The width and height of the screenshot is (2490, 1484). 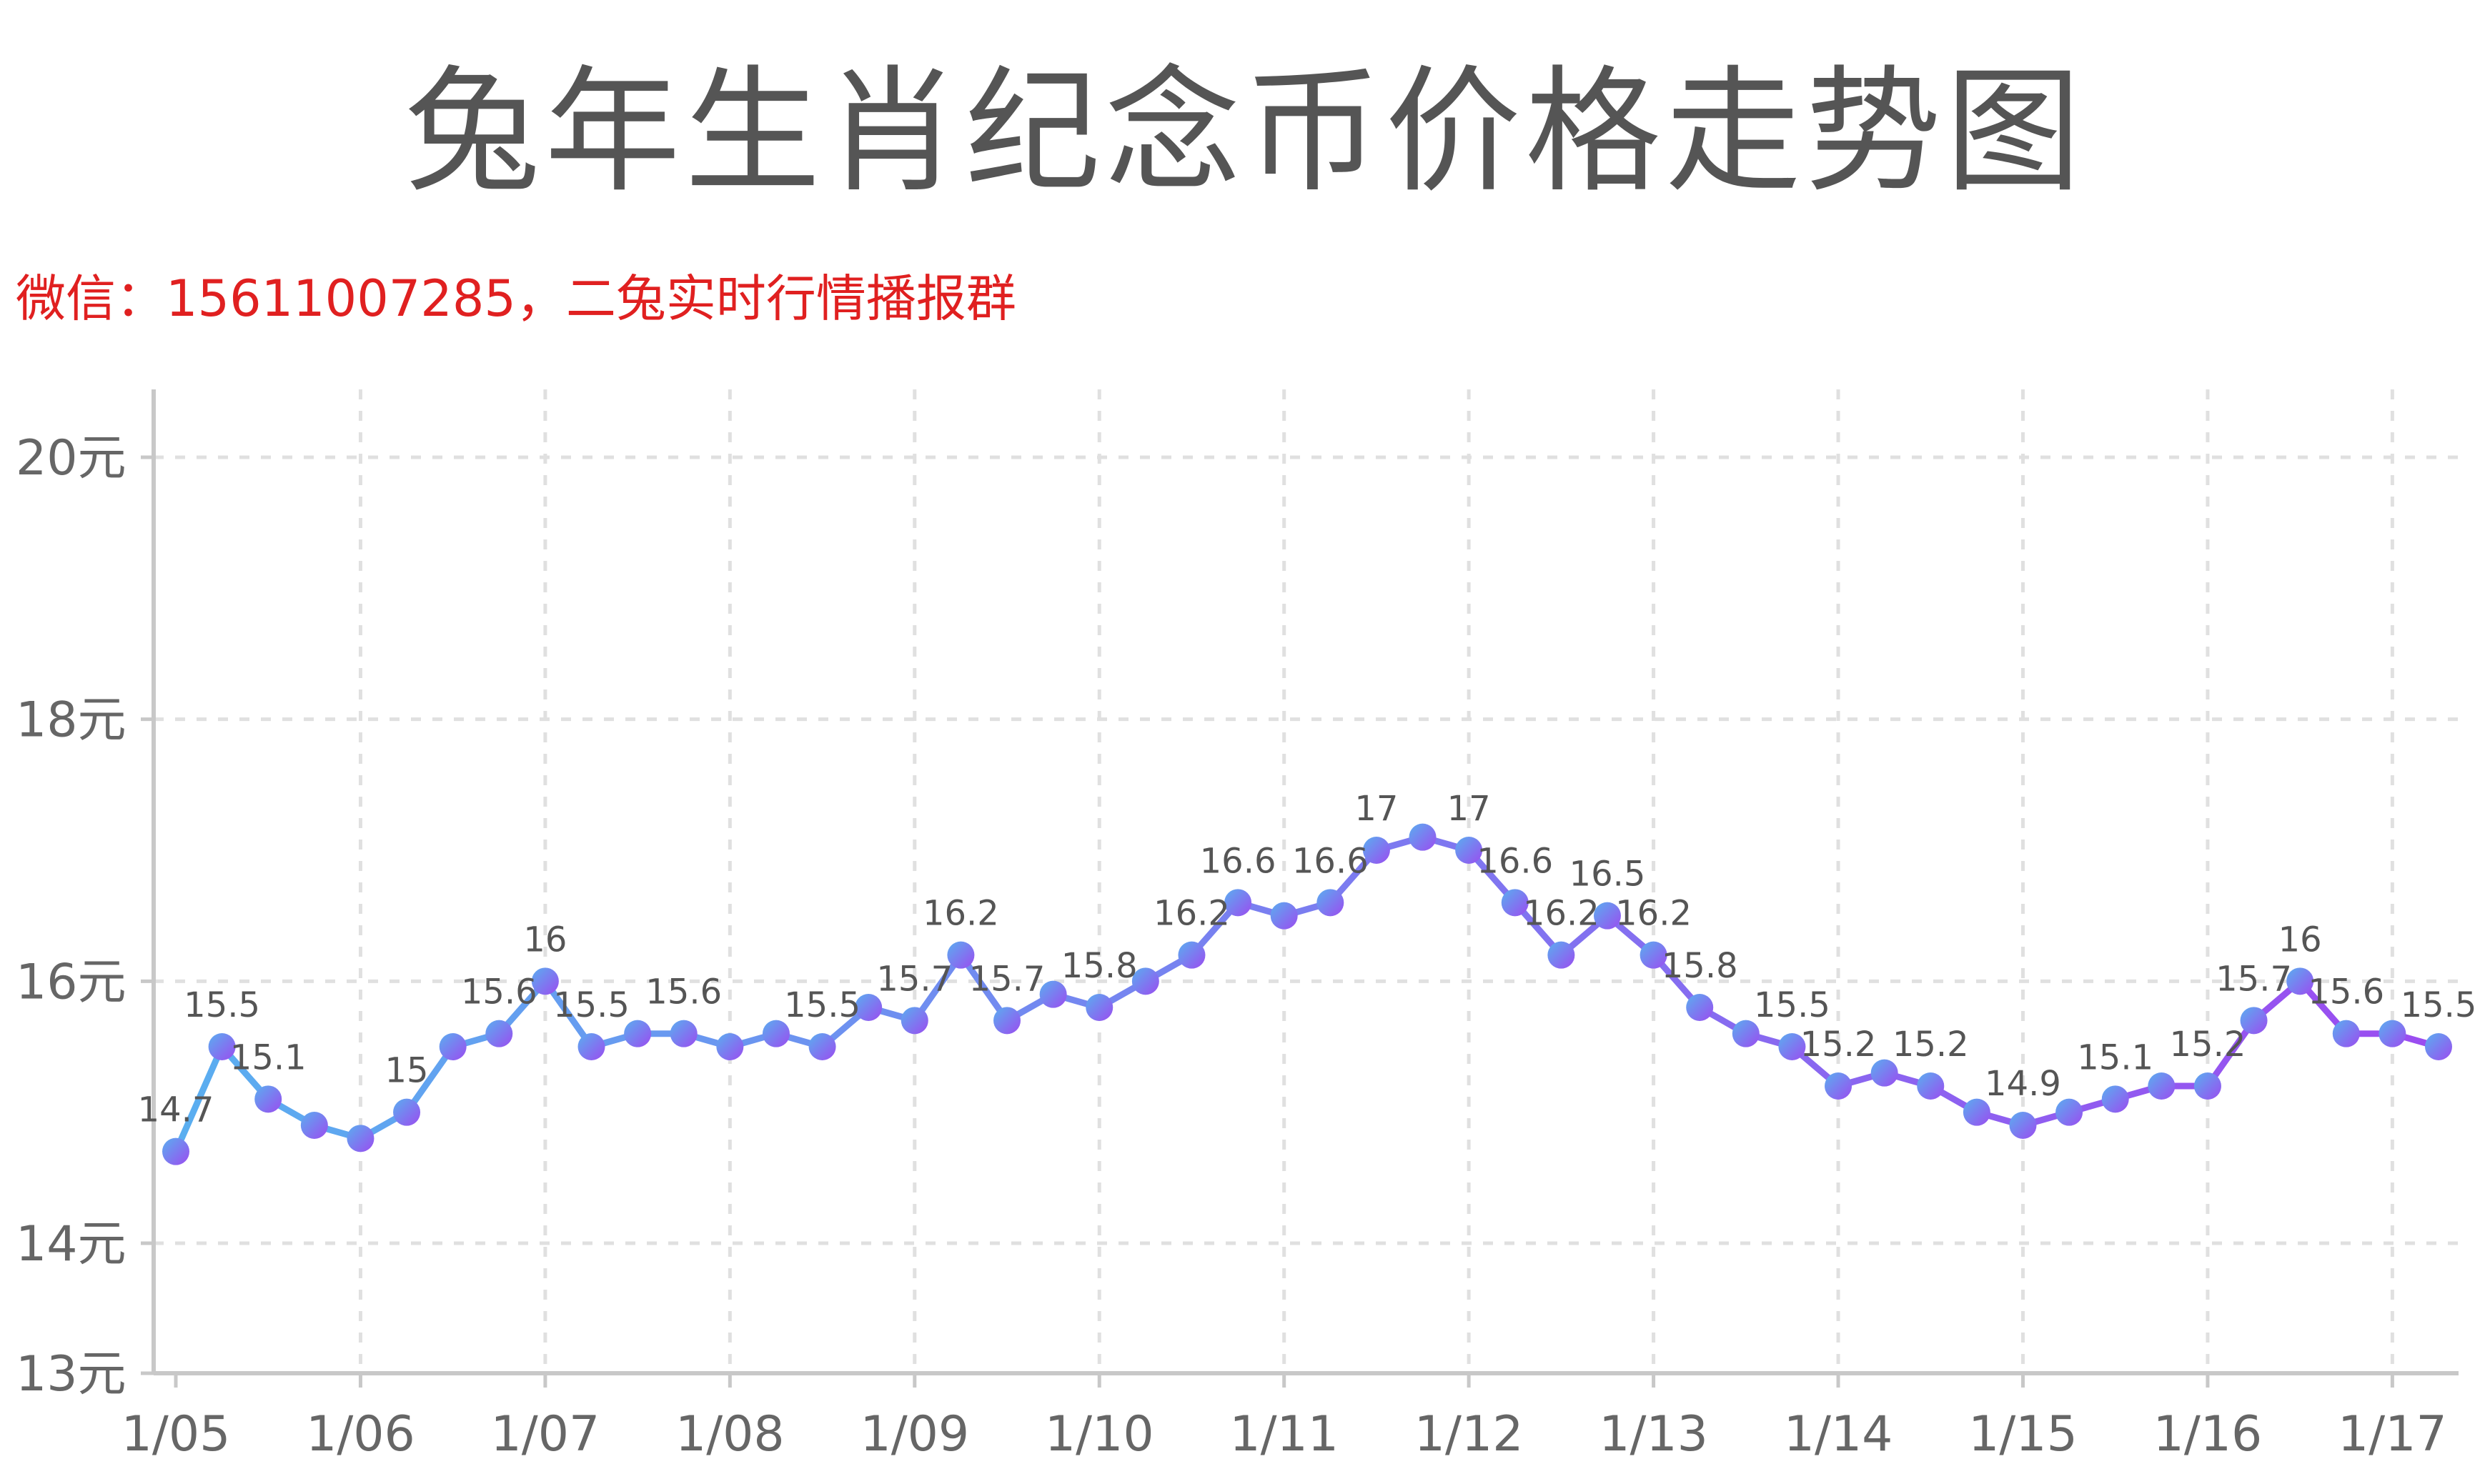 What do you see at coordinates (516, 299) in the screenshot?
I see `chart-subtitle: 微信：15611007285，二兔实时行情播报群` at bounding box center [516, 299].